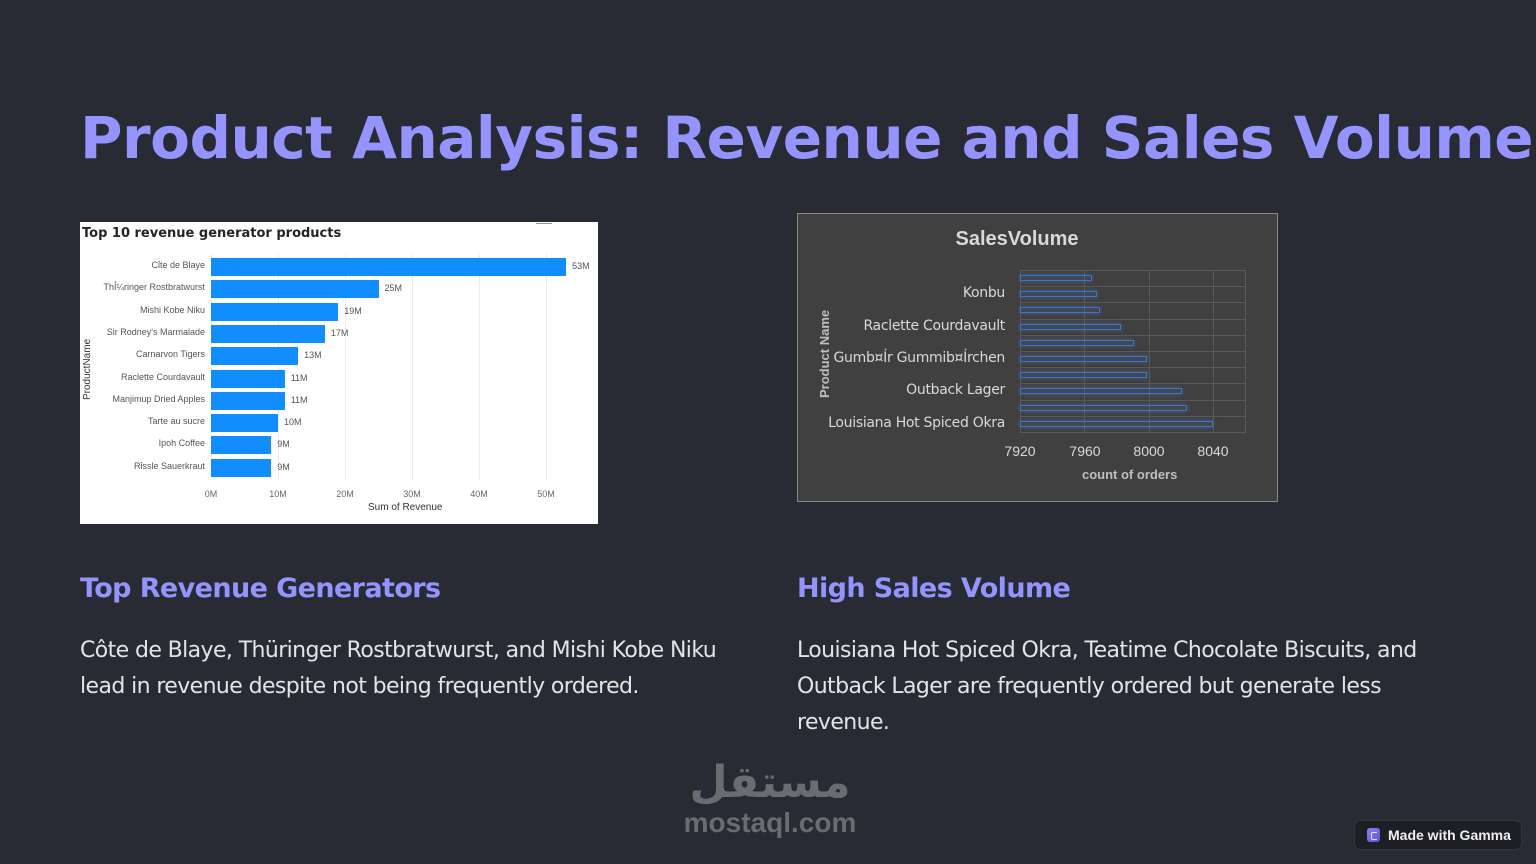 The width and height of the screenshot is (1536, 864). I want to click on made-with-gamma-badge: Made with Gamma, so click(1438, 835).